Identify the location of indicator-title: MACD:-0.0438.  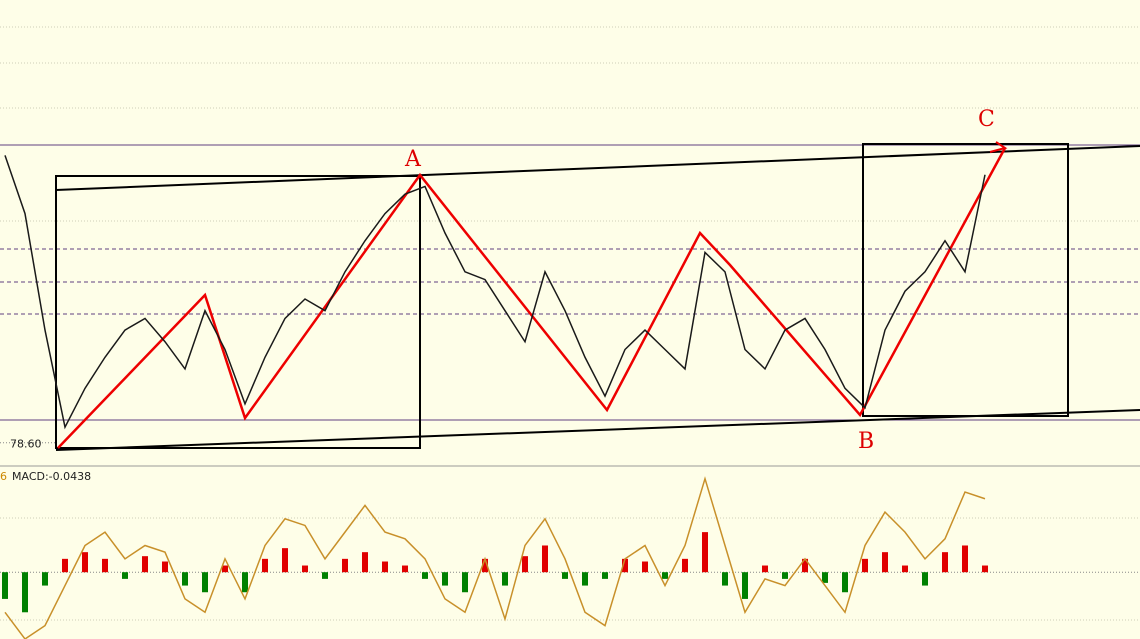
(51, 476).